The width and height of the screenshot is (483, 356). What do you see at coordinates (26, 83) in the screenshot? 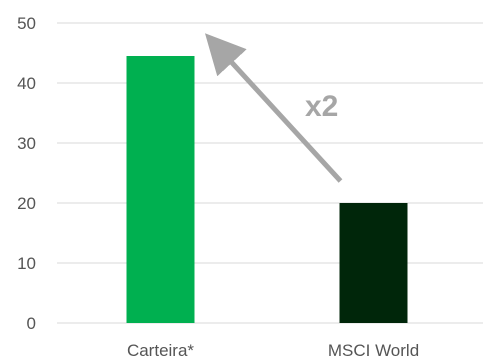
I see `y-tick-label: 40` at bounding box center [26, 83].